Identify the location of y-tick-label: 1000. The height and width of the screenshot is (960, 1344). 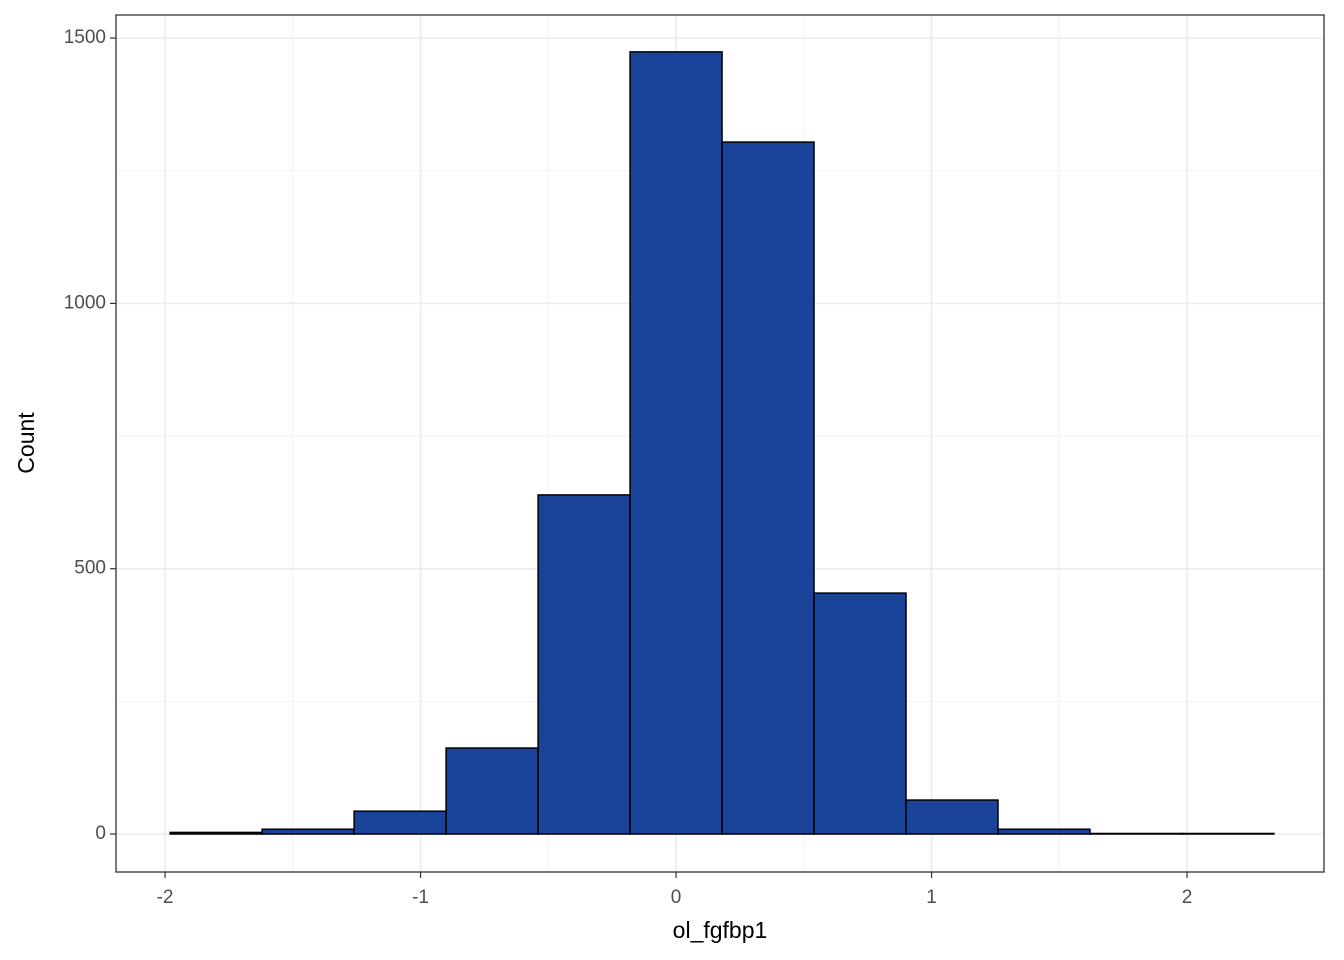
(85, 302).